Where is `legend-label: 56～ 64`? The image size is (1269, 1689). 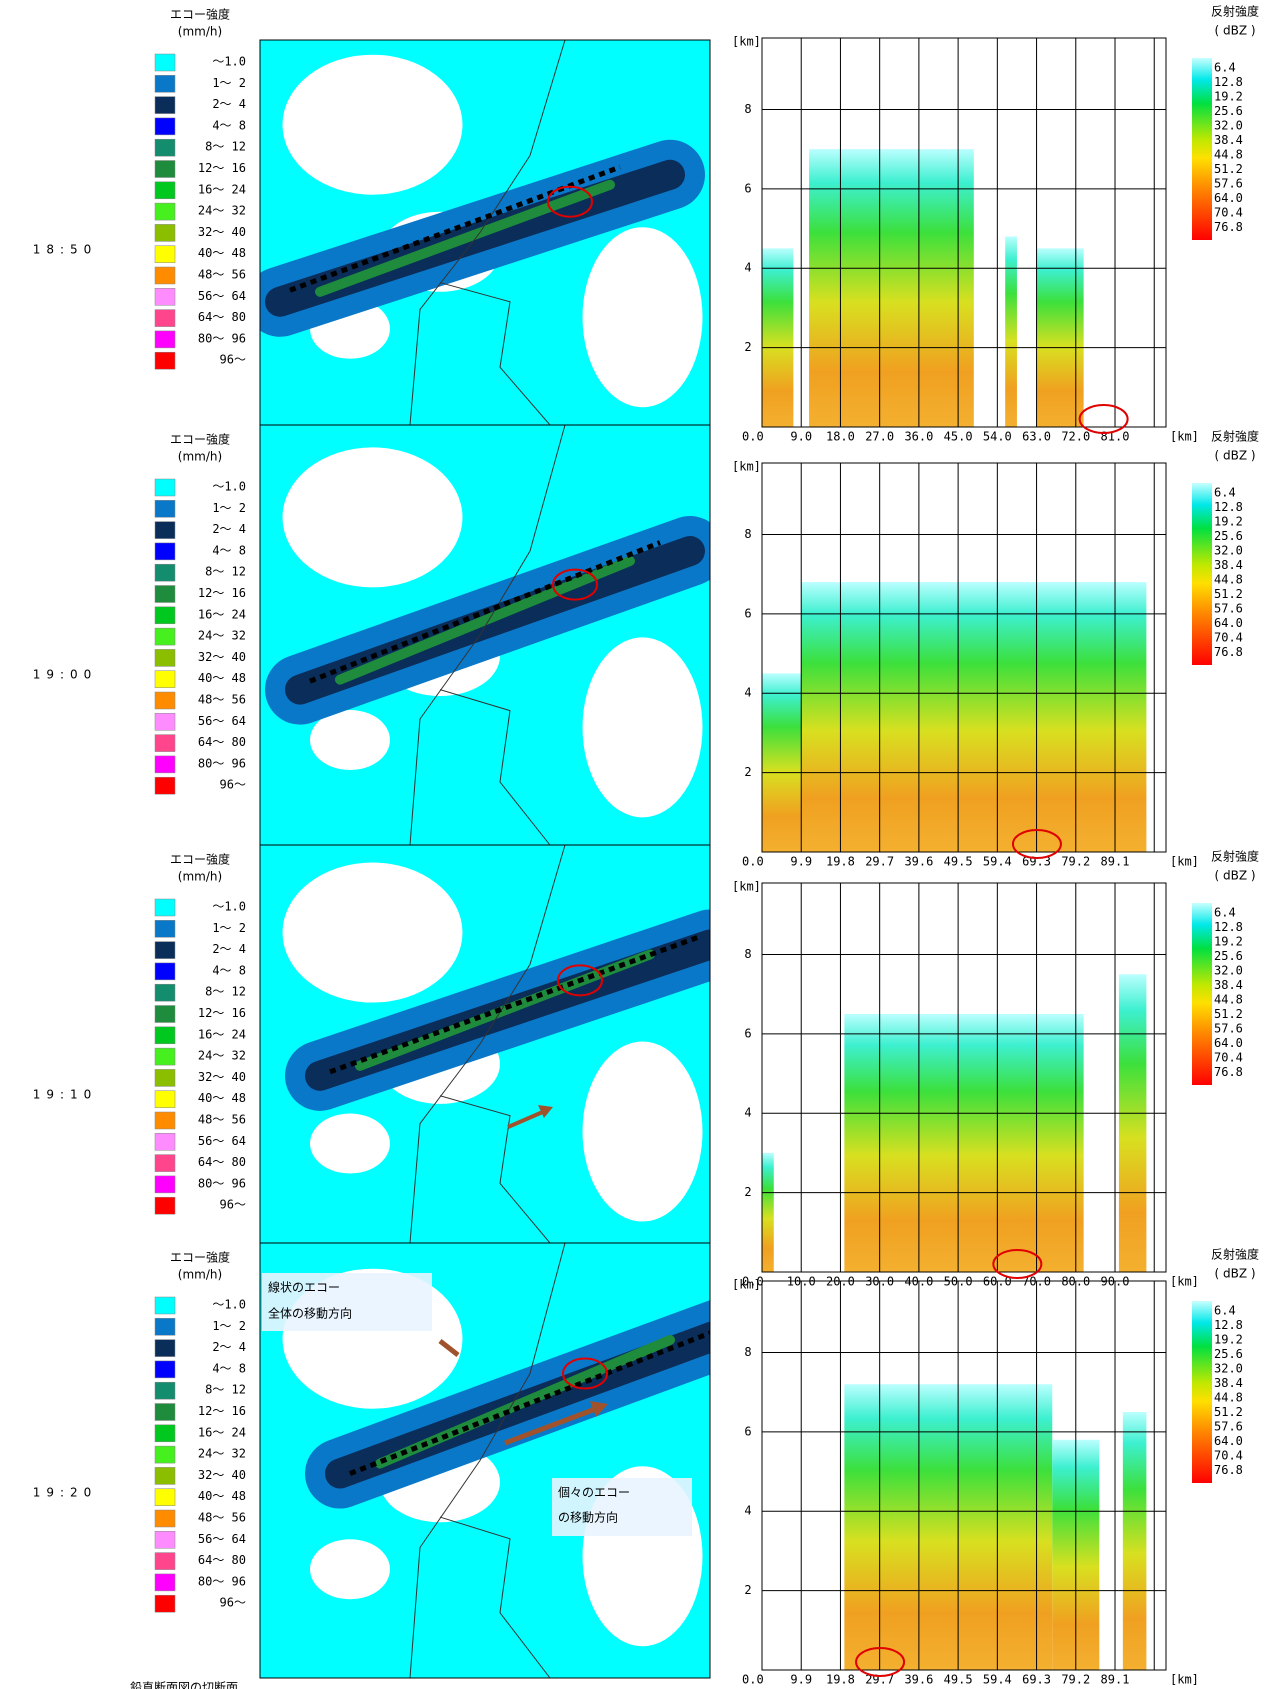 legend-label: 56～ 64 is located at coordinates (222, 1141).